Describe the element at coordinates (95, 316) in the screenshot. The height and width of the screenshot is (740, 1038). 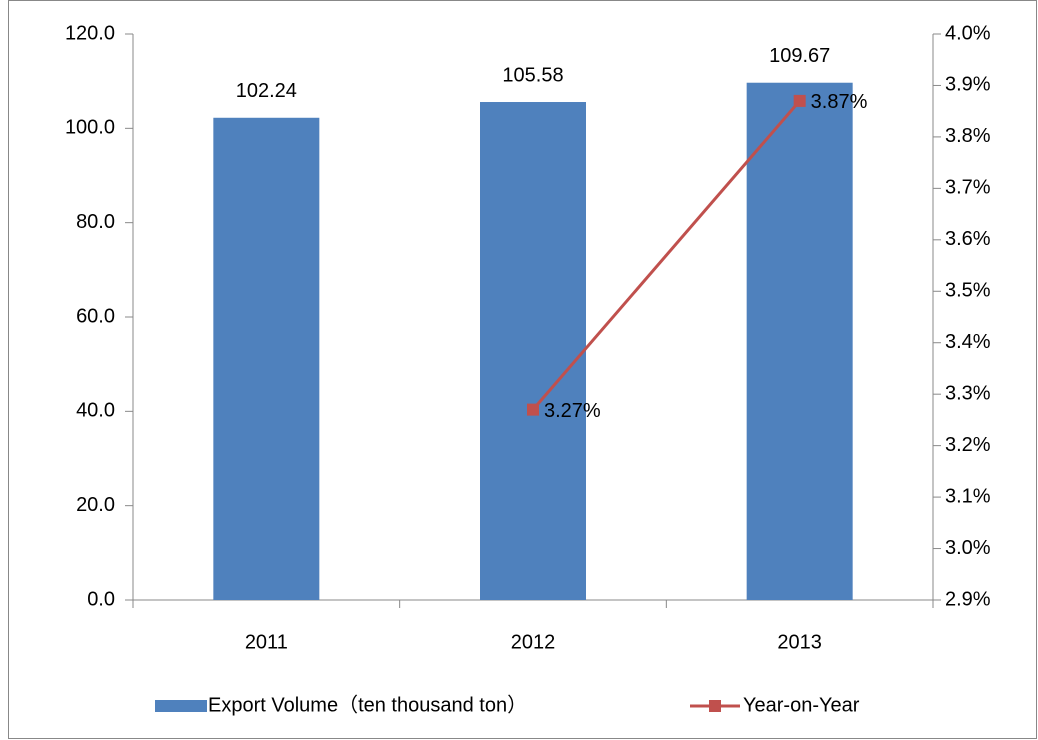
I see `y-tick-label: 60.0` at that location.